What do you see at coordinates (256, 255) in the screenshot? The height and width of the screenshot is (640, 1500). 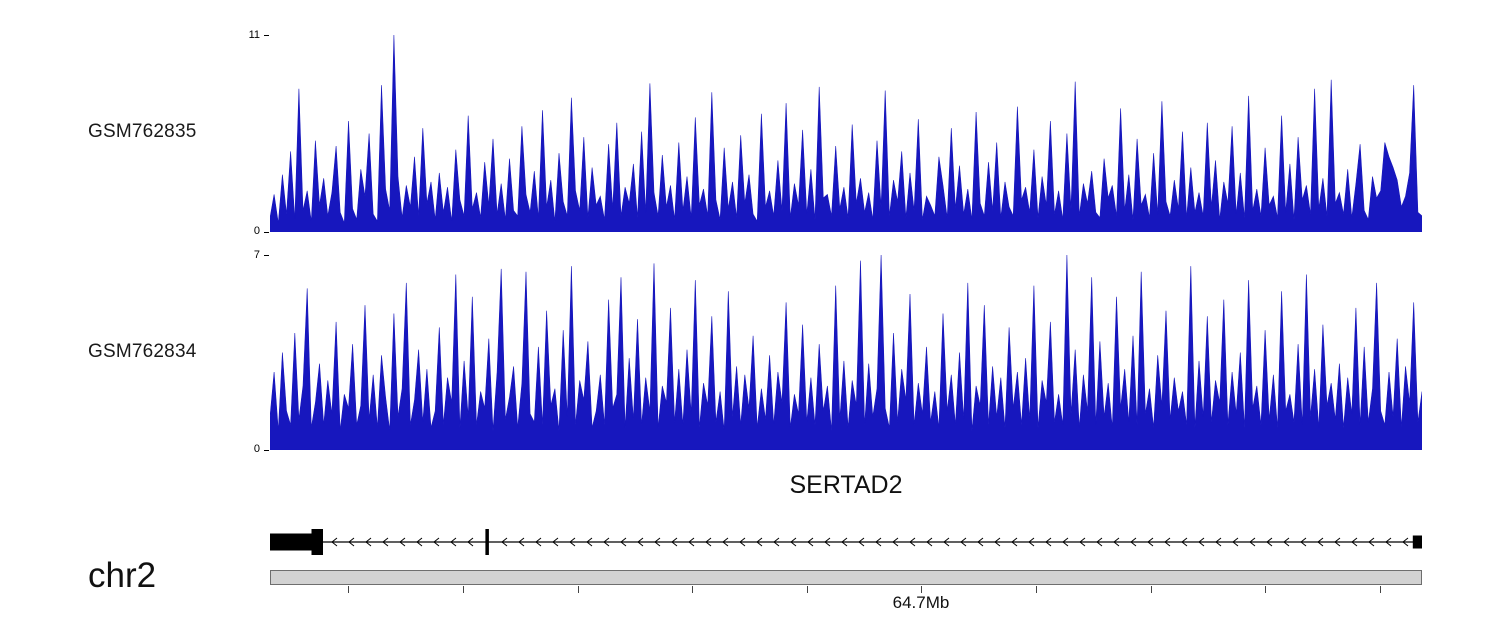 I see `track2-ymax-label: 7` at bounding box center [256, 255].